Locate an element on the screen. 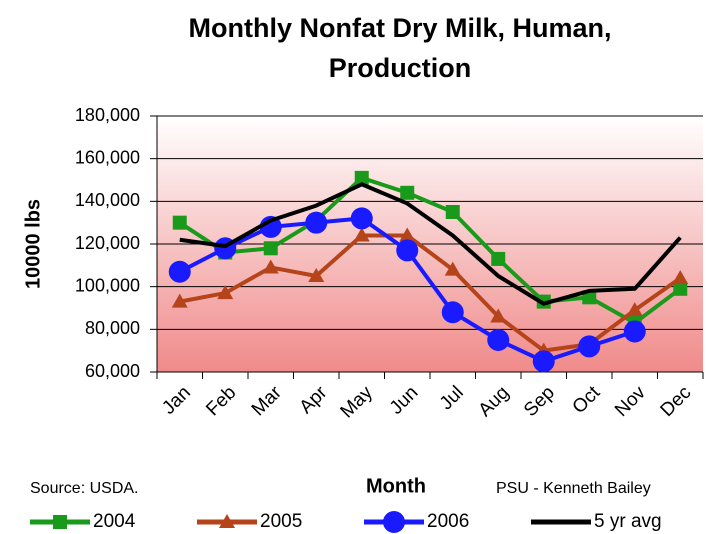  y-tick-label: 120,000 is located at coordinates (107, 243).